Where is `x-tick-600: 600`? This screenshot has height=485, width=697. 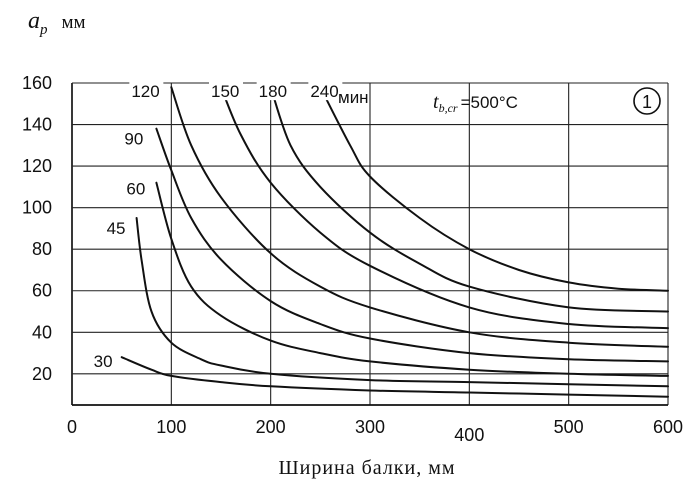
x-tick-600: 600 is located at coordinates (668, 427).